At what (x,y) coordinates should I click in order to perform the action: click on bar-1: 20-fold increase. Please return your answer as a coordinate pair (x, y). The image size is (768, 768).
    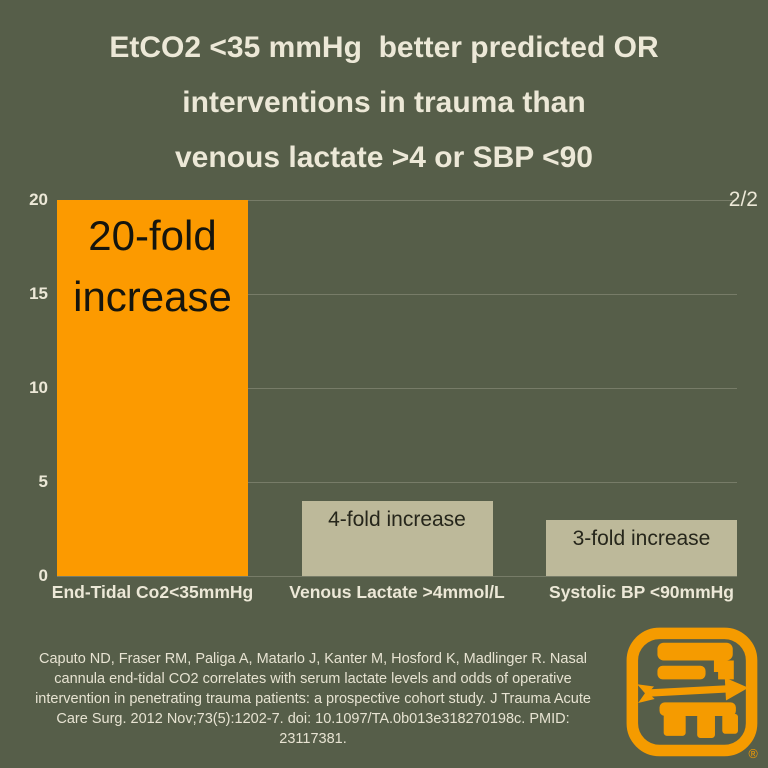
    Looking at the image, I should click on (152, 388).